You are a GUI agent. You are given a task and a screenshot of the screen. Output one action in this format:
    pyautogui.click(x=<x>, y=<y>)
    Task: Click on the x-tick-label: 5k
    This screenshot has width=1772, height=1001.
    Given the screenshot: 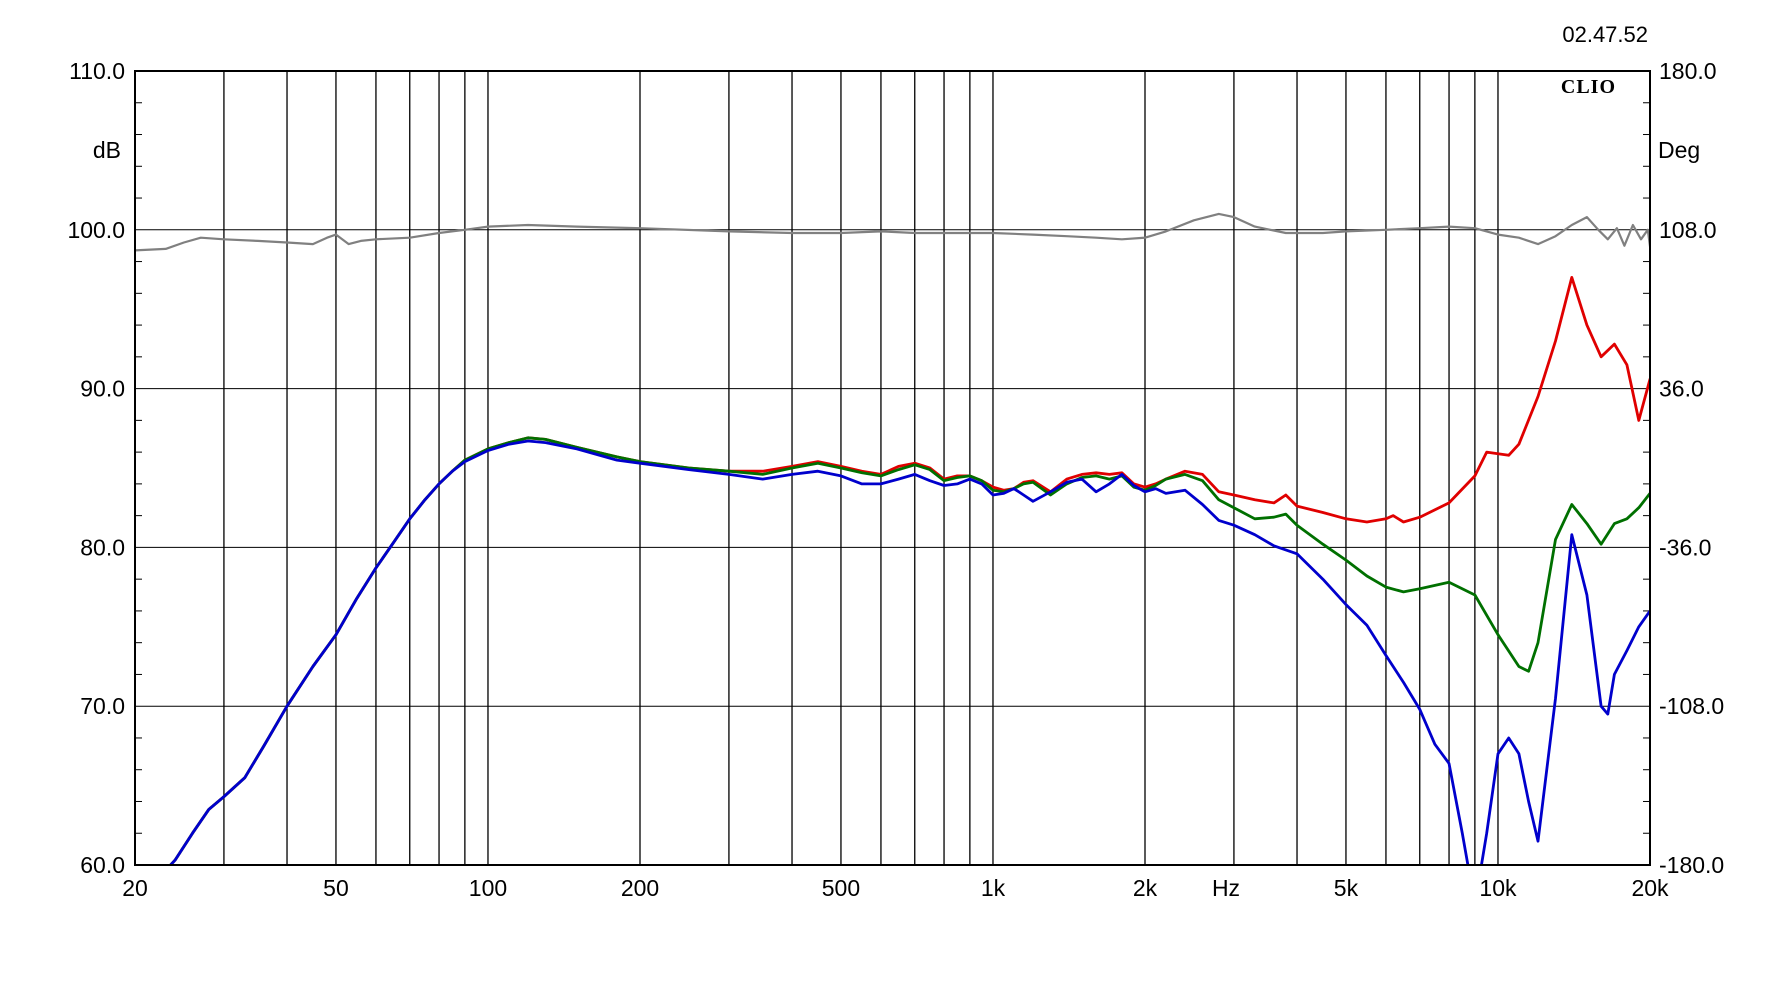 What is the action you would take?
    pyautogui.click(x=1346, y=888)
    